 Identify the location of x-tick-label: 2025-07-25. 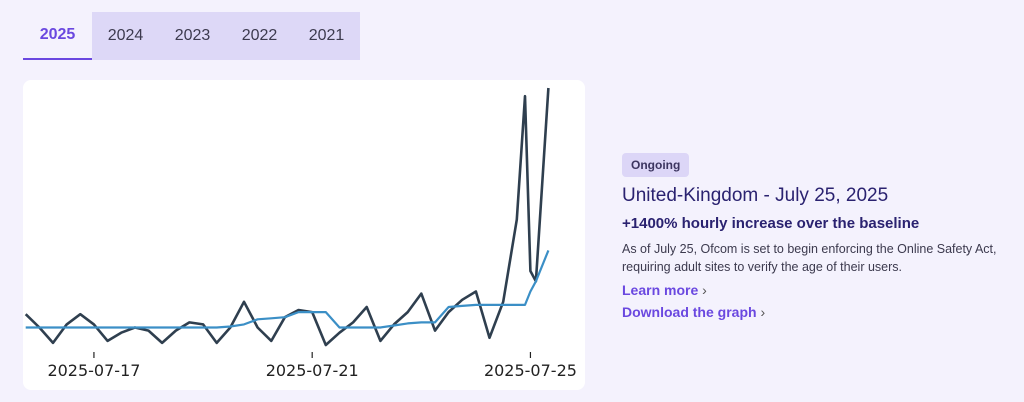
(530, 370).